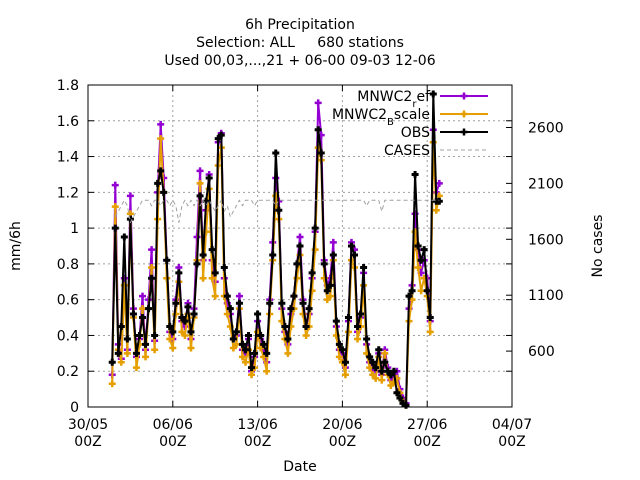 This screenshot has width=640, height=480. I want to click on chart-title-line-2: Selection: ALL 680 stations, so click(300, 43).